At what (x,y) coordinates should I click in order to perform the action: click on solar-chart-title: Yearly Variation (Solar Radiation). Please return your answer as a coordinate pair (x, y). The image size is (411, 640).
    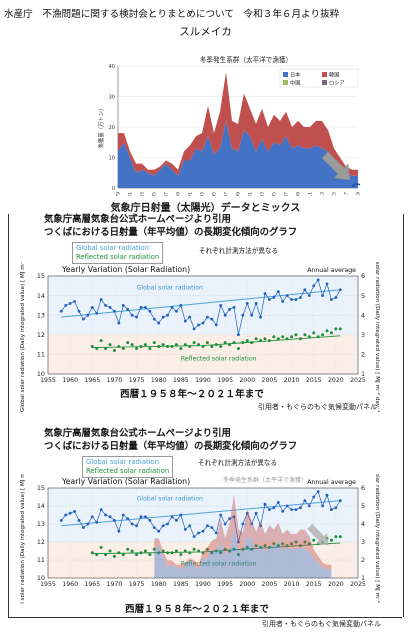
    Looking at the image, I should click on (125, 269).